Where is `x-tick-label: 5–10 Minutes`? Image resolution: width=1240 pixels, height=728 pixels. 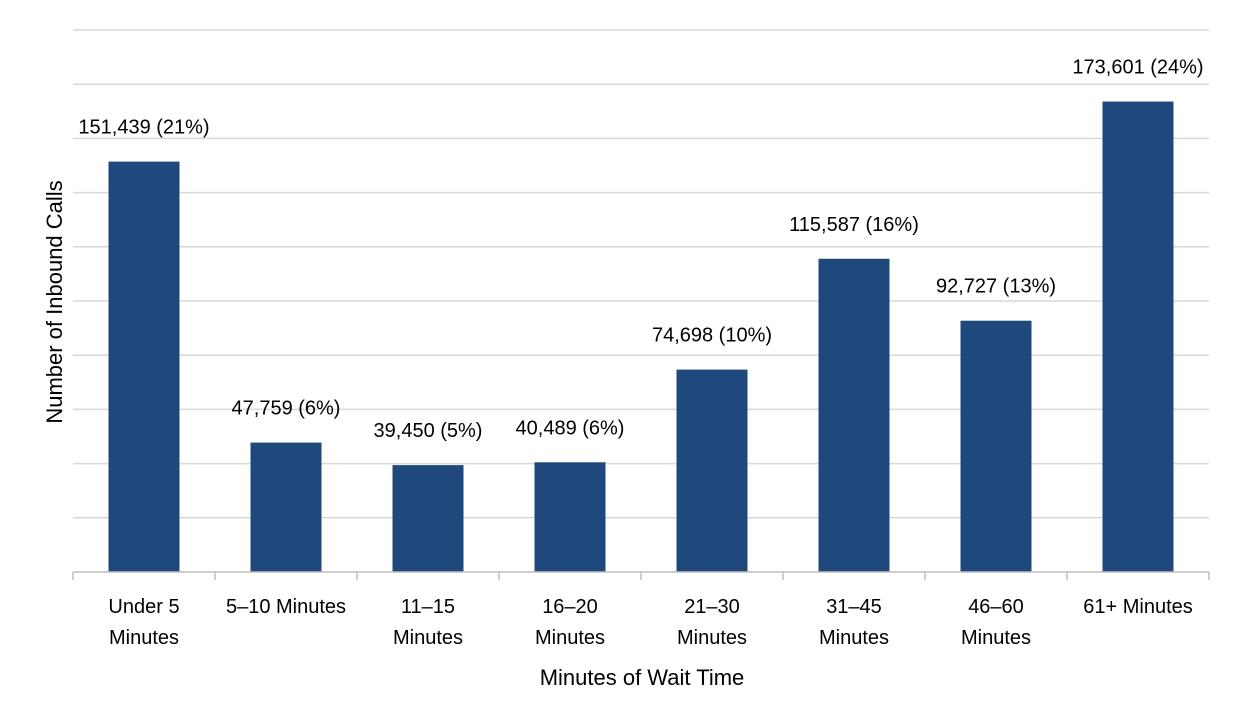 x-tick-label: 5–10 Minutes is located at coordinates (286, 607).